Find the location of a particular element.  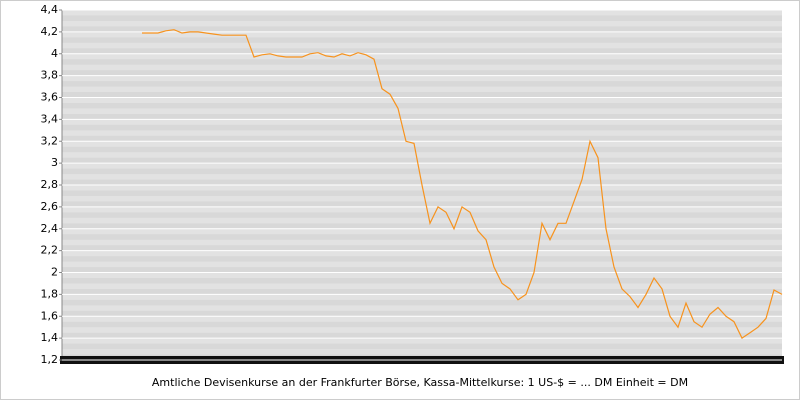

y-tick-label: 1,2 is located at coordinates (50, 359).